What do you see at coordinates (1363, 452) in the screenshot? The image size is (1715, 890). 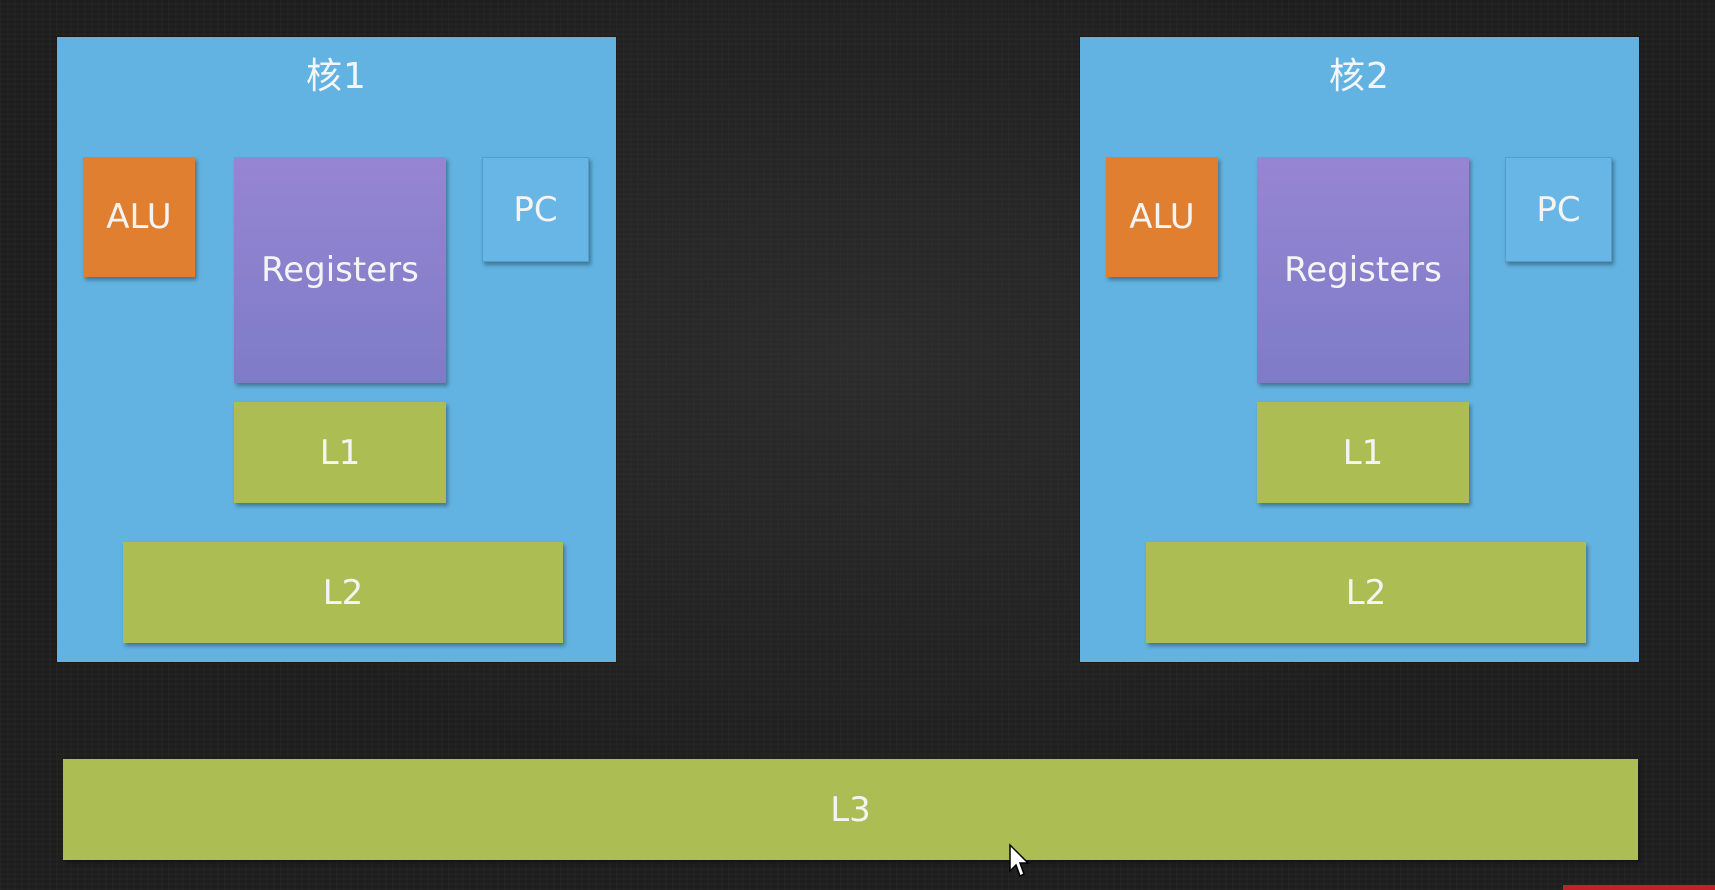 I see `core-2-l1-cache: L1` at bounding box center [1363, 452].